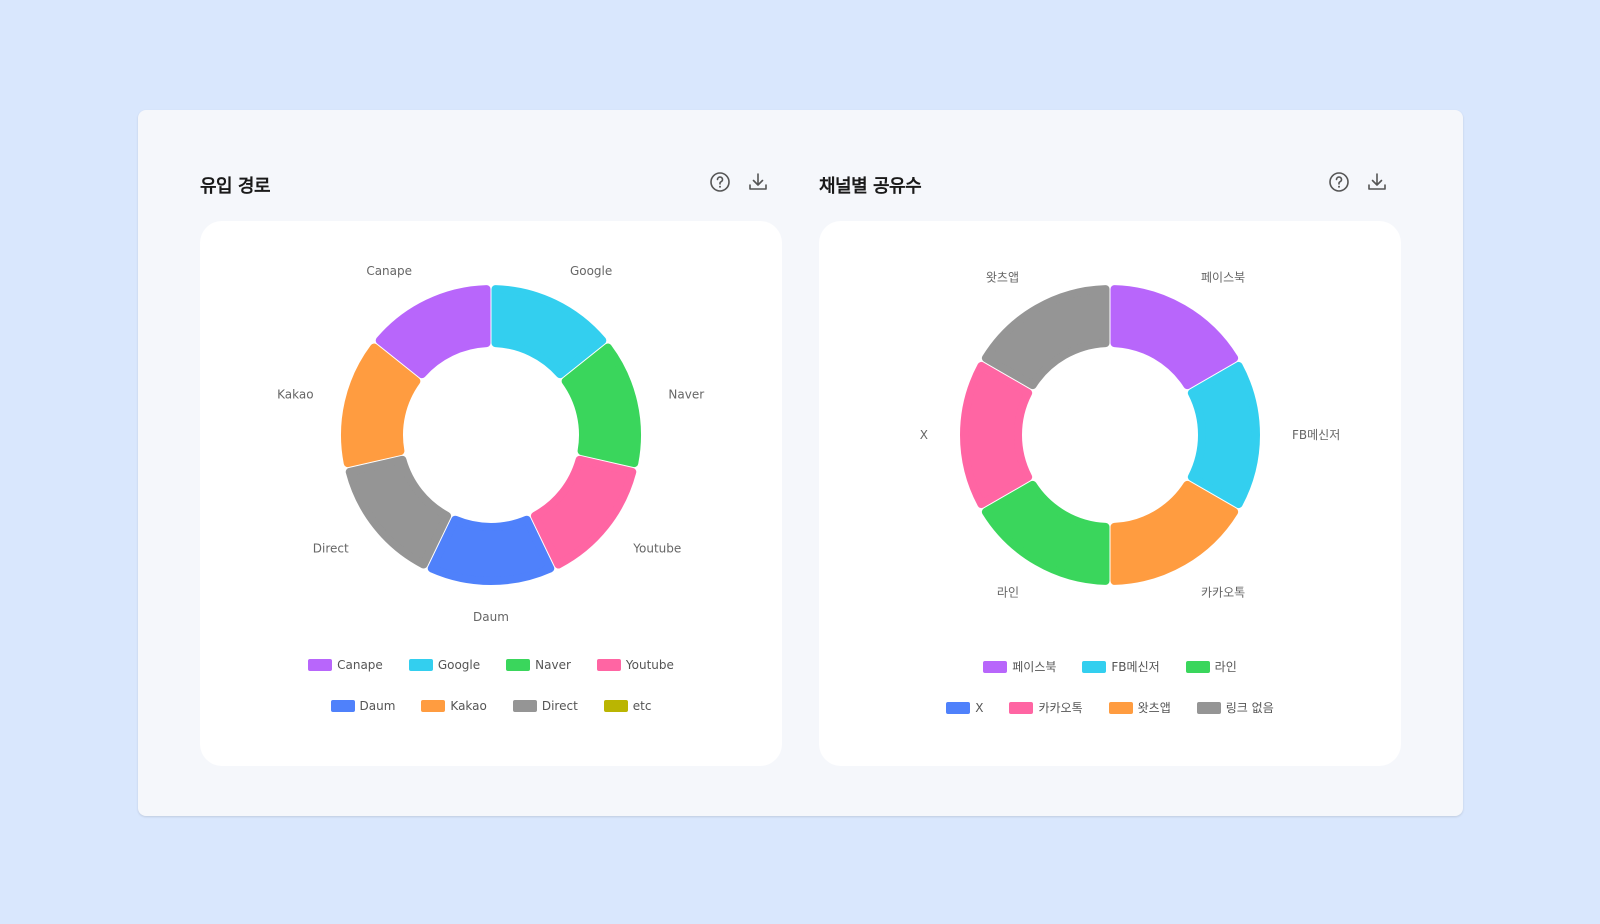 This screenshot has height=924, width=1600. I want to click on slice-label: 왓츠앱, so click(1002, 277).